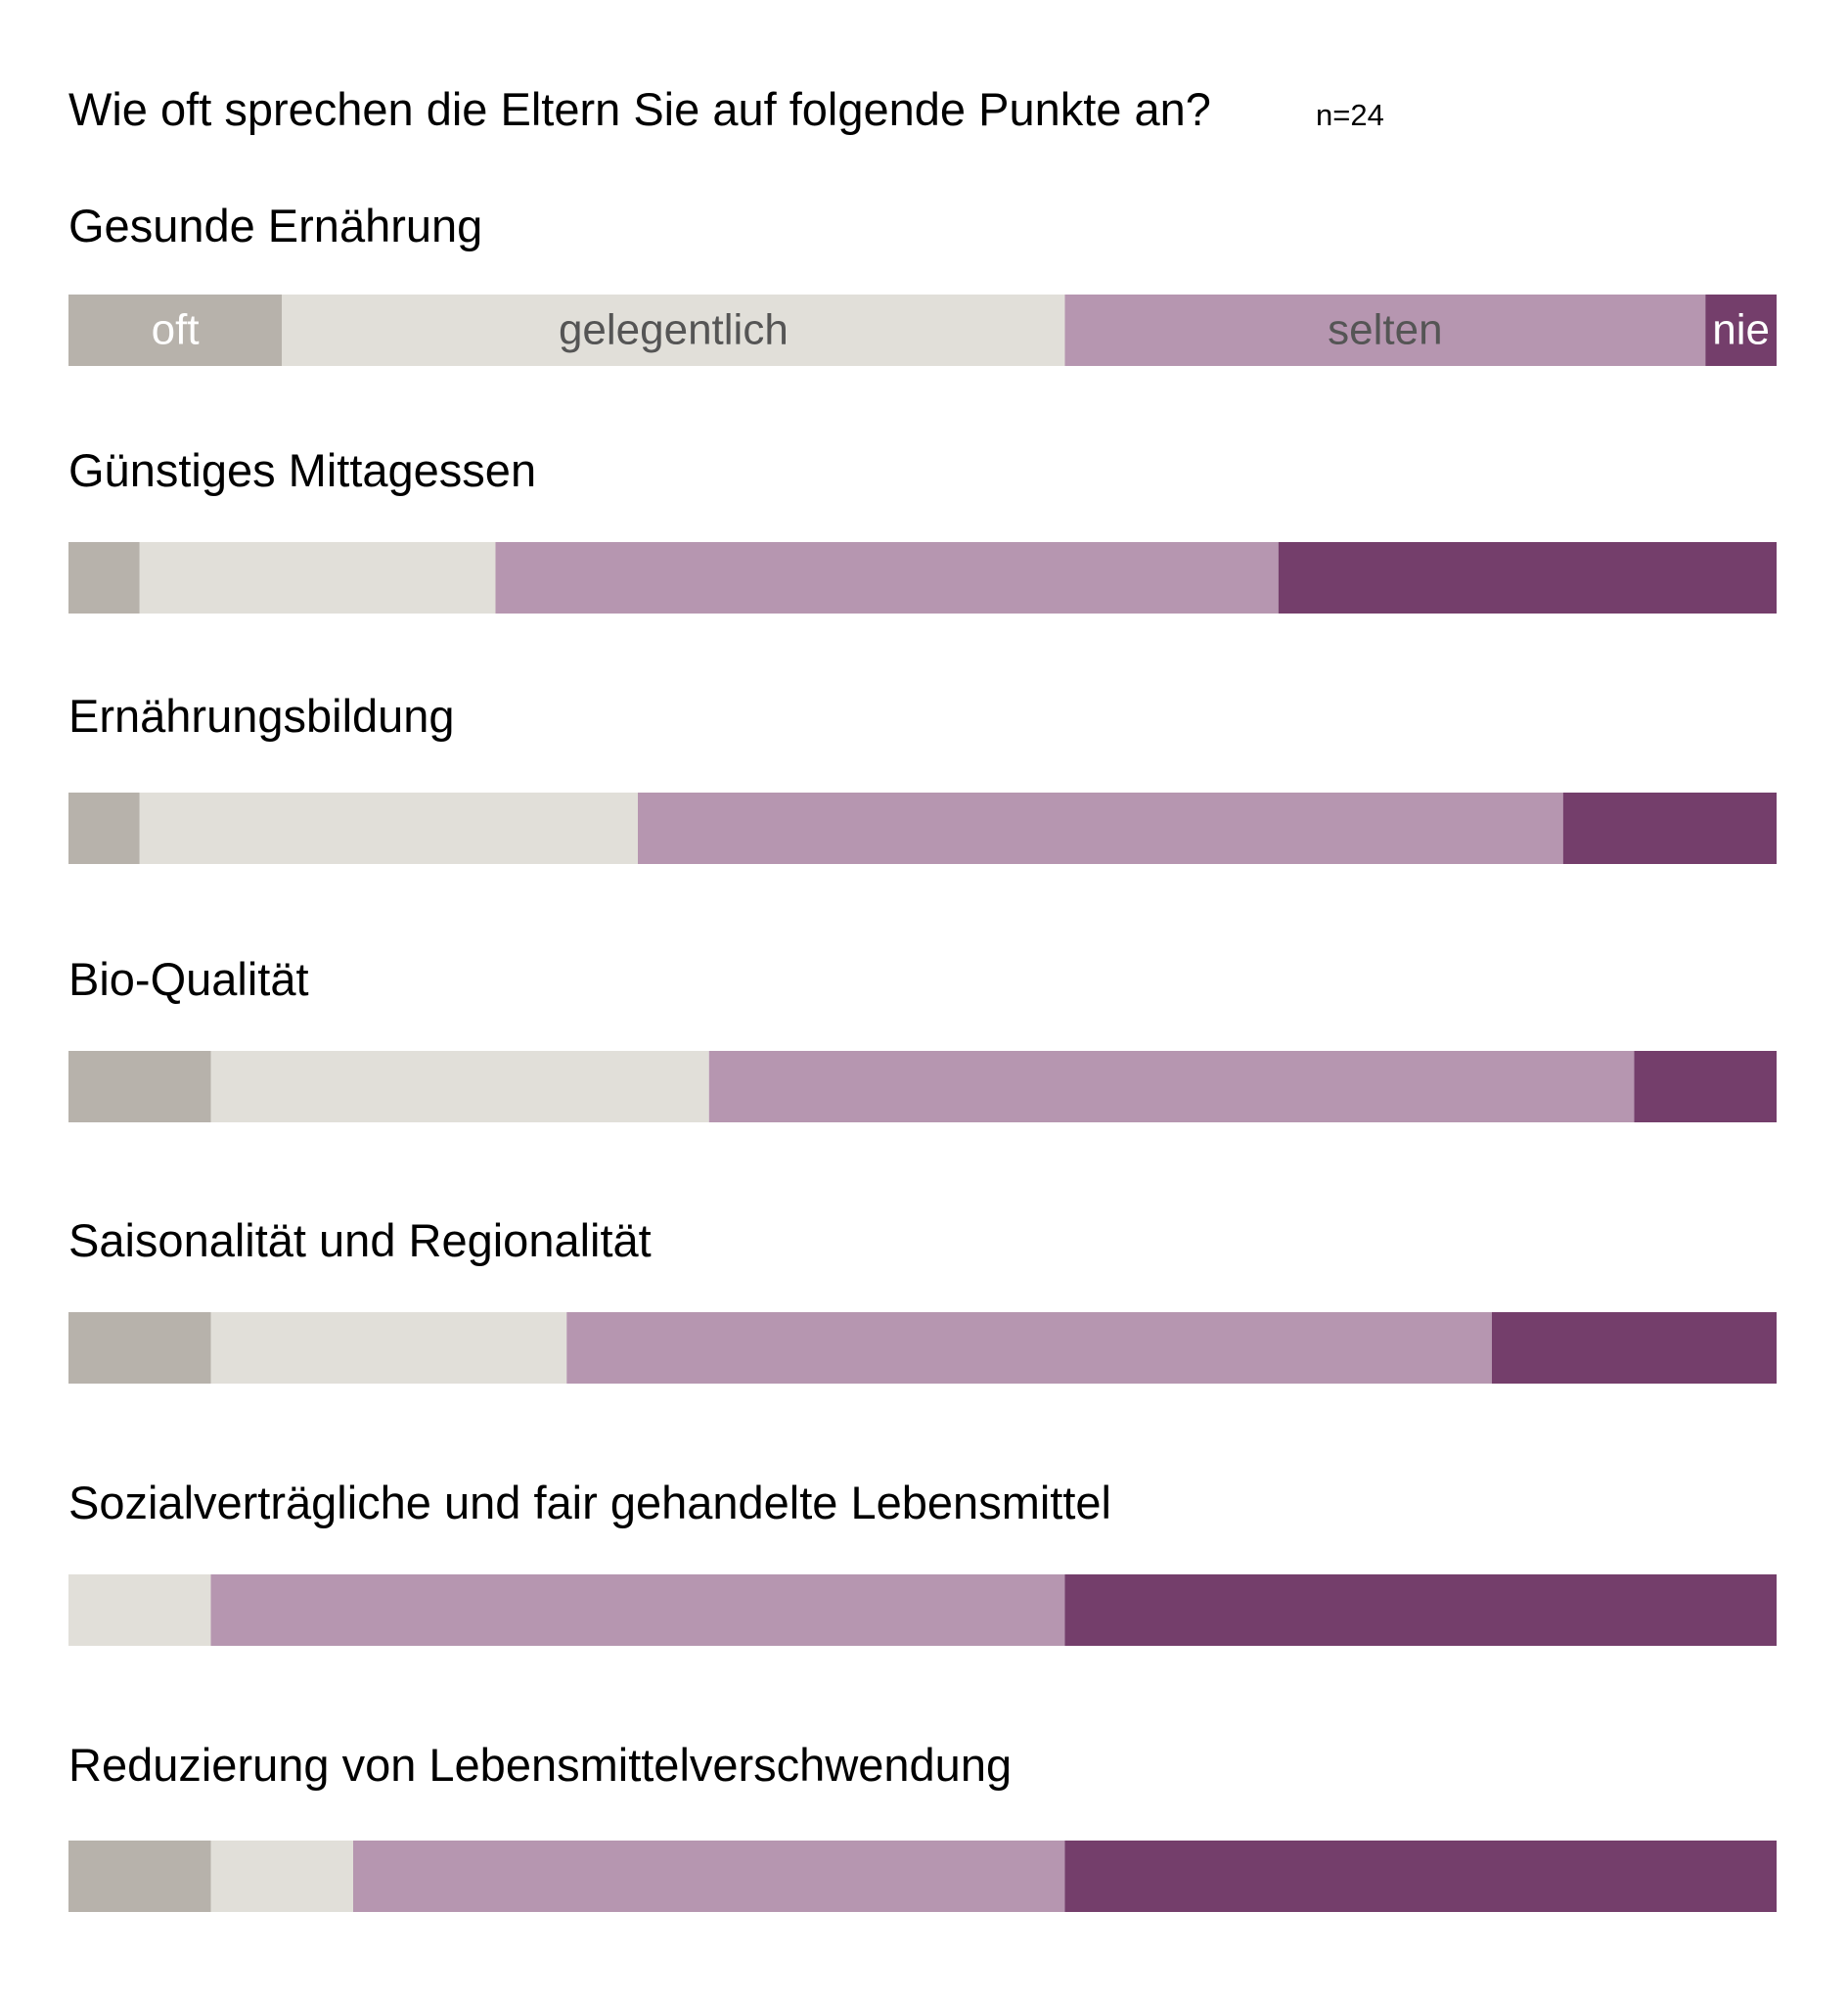  What do you see at coordinates (922, 1299) in the screenshot?
I see `bar-row: Saisonalität und Regionalität` at bounding box center [922, 1299].